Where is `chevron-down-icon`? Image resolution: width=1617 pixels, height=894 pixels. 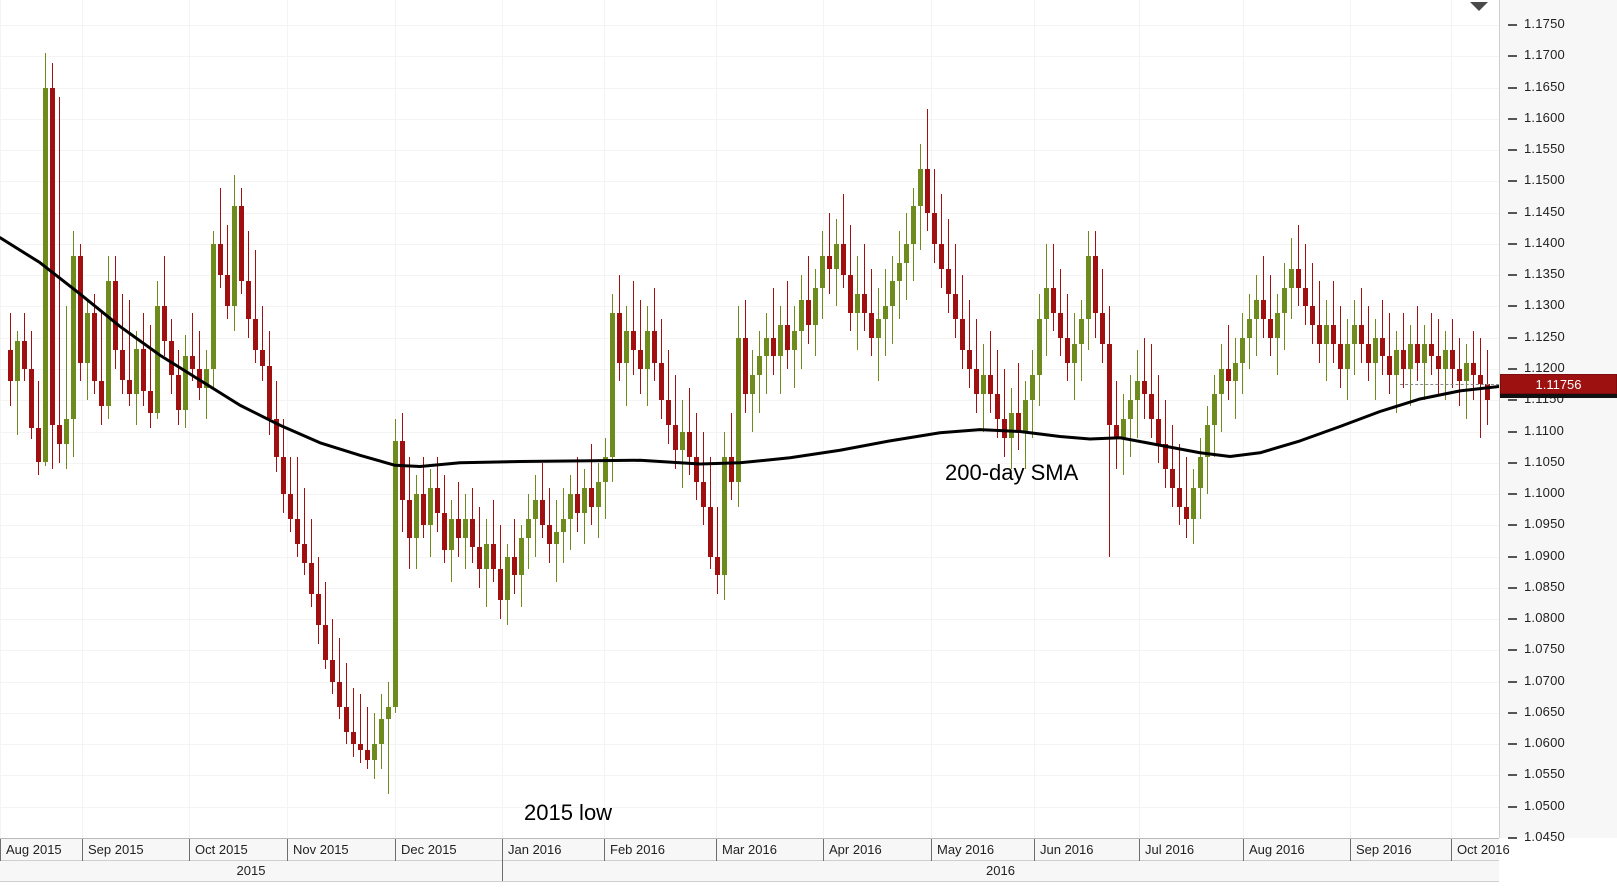
chevron-down-icon is located at coordinates (1479, 6).